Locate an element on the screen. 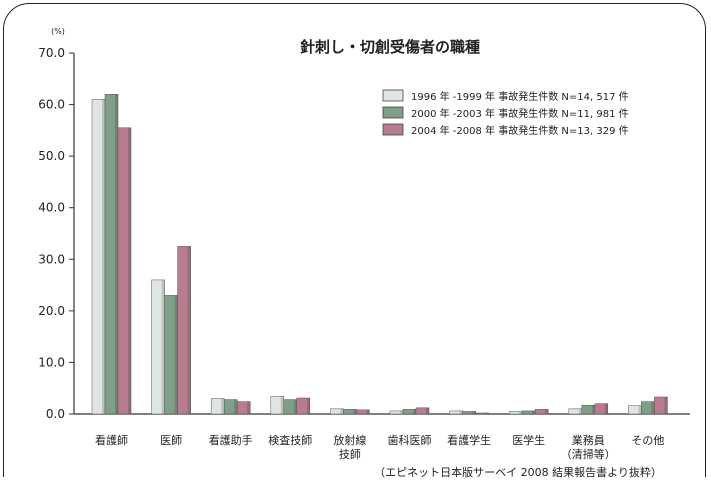 The image size is (711, 481). legend-label: 2004 年 -2008 年 事故発生件数 N=13, 329 件 is located at coordinates (520, 130).